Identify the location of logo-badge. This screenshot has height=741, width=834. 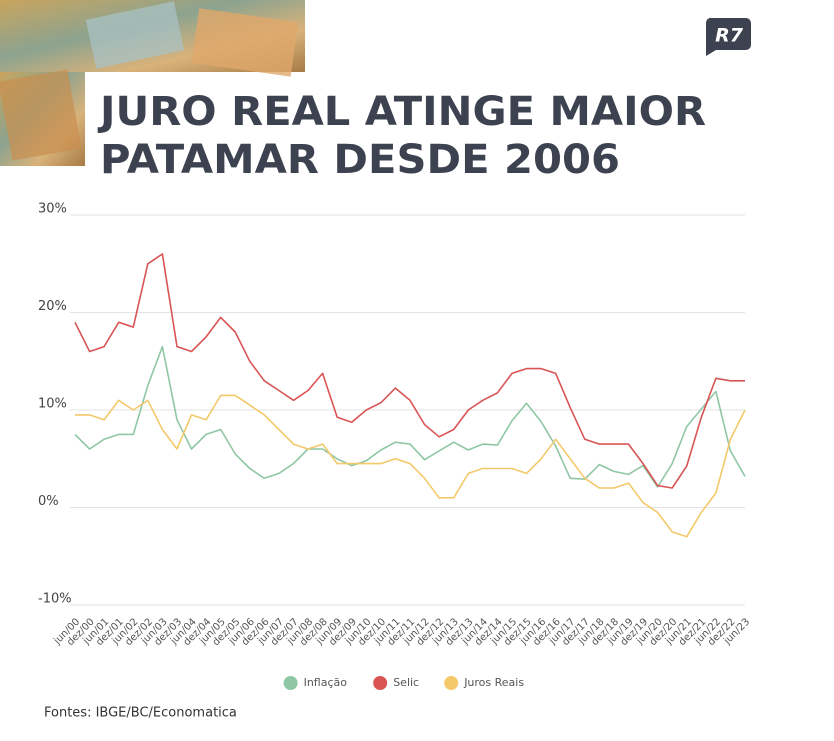
(728, 36).